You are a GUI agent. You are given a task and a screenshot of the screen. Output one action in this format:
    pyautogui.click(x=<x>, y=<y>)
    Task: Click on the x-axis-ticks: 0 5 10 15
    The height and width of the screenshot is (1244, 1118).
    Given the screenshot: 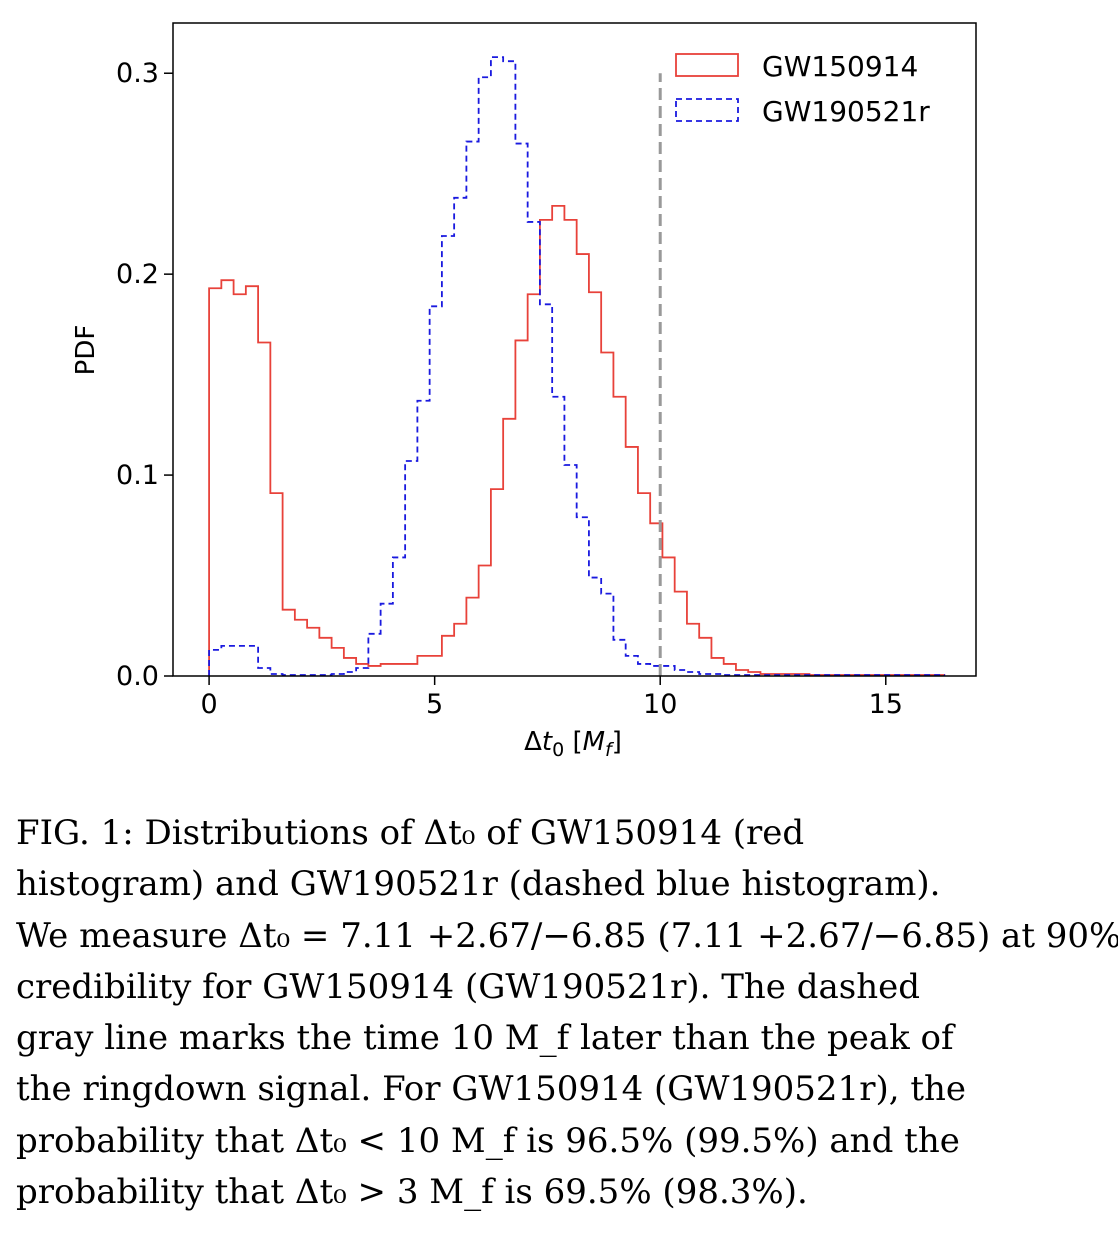 What is the action you would take?
    pyautogui.click(x=551, y=698)
    